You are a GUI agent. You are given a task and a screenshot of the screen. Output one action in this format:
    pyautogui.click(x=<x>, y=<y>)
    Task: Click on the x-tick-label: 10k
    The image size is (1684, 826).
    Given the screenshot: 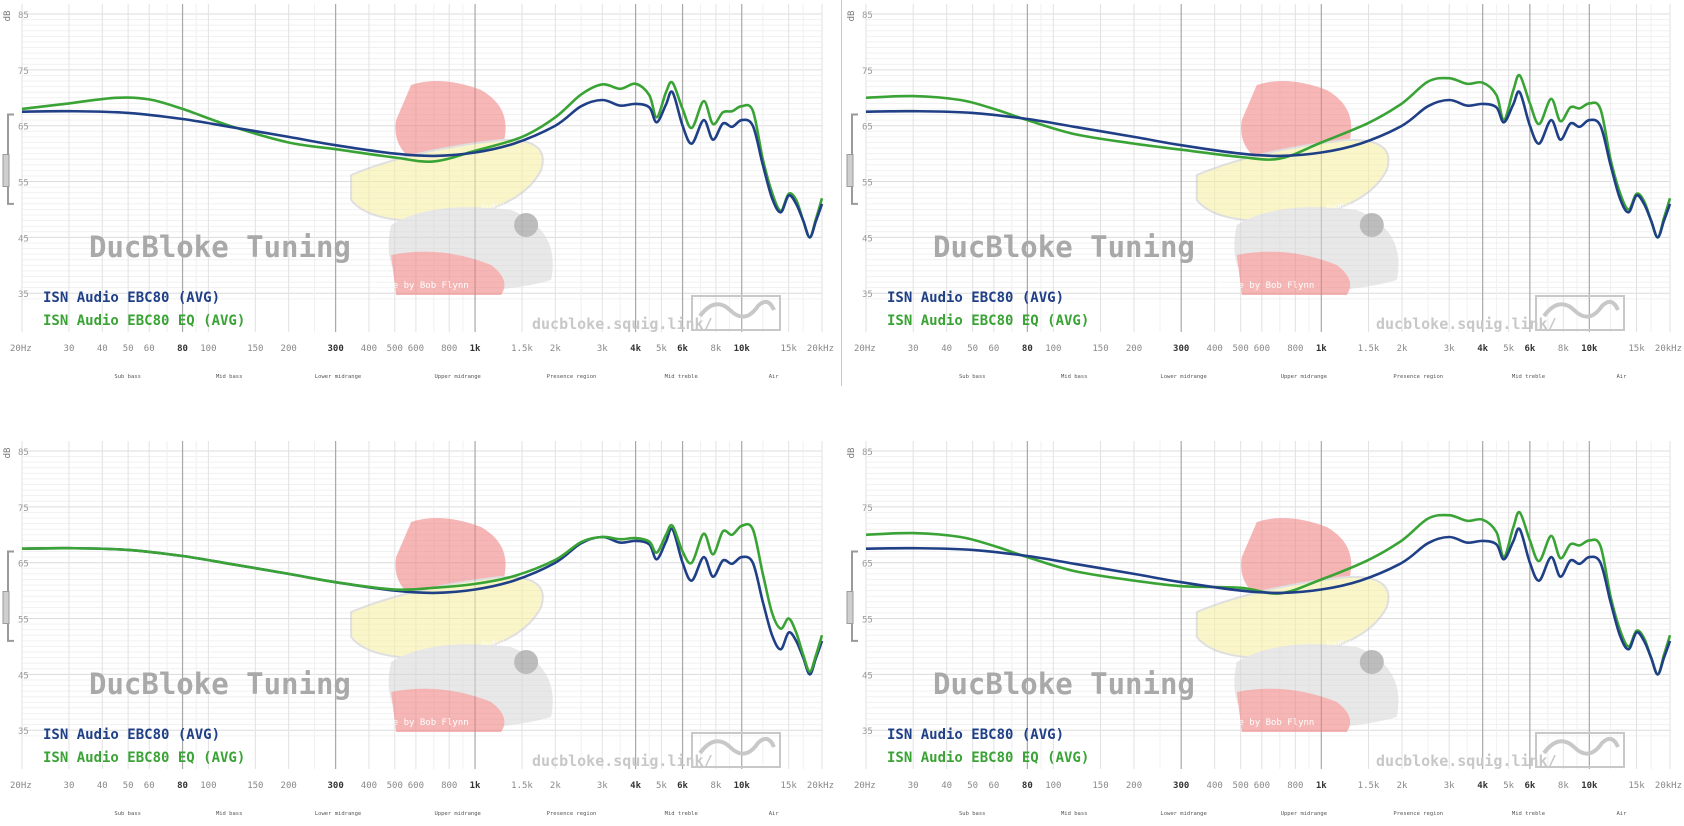 What is the action you would take?
    pyautogui.click(x=742, y=786)
    